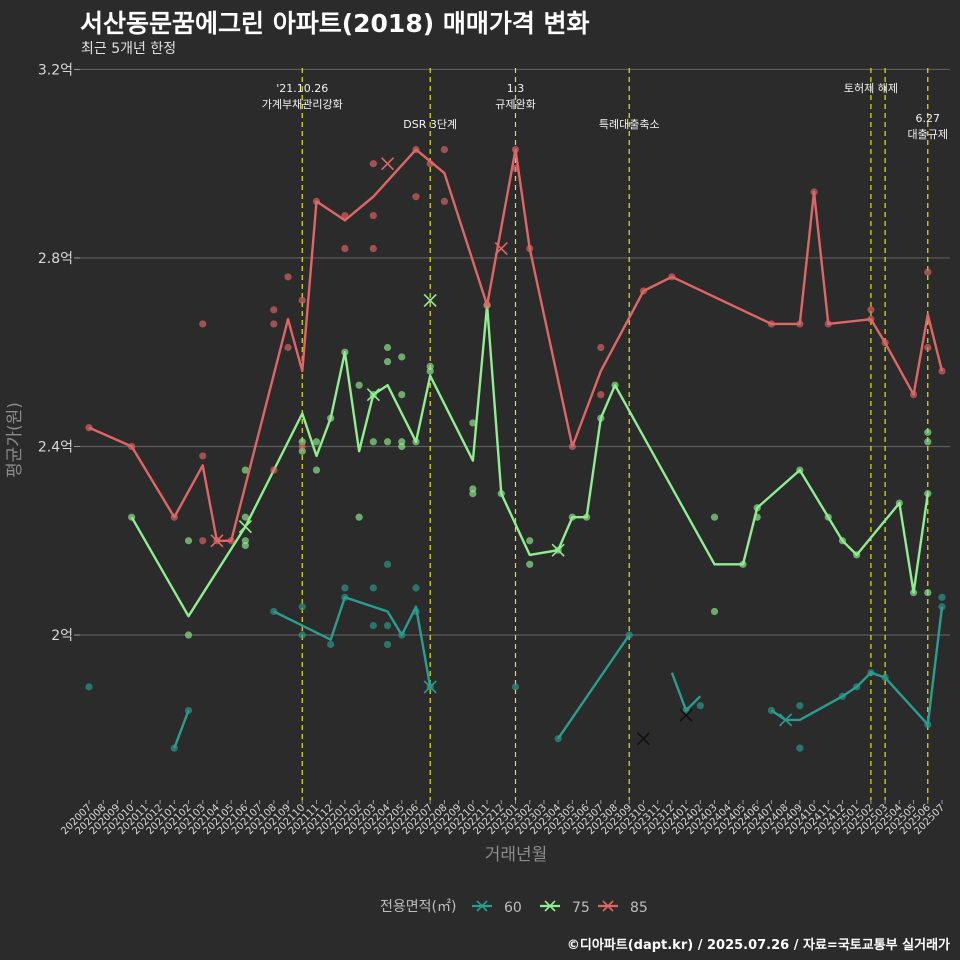 The image size is (960, 960). Describe the element at coordinates (497, 908) in the screenshot. I see `legend-item-60: 60` at that location.